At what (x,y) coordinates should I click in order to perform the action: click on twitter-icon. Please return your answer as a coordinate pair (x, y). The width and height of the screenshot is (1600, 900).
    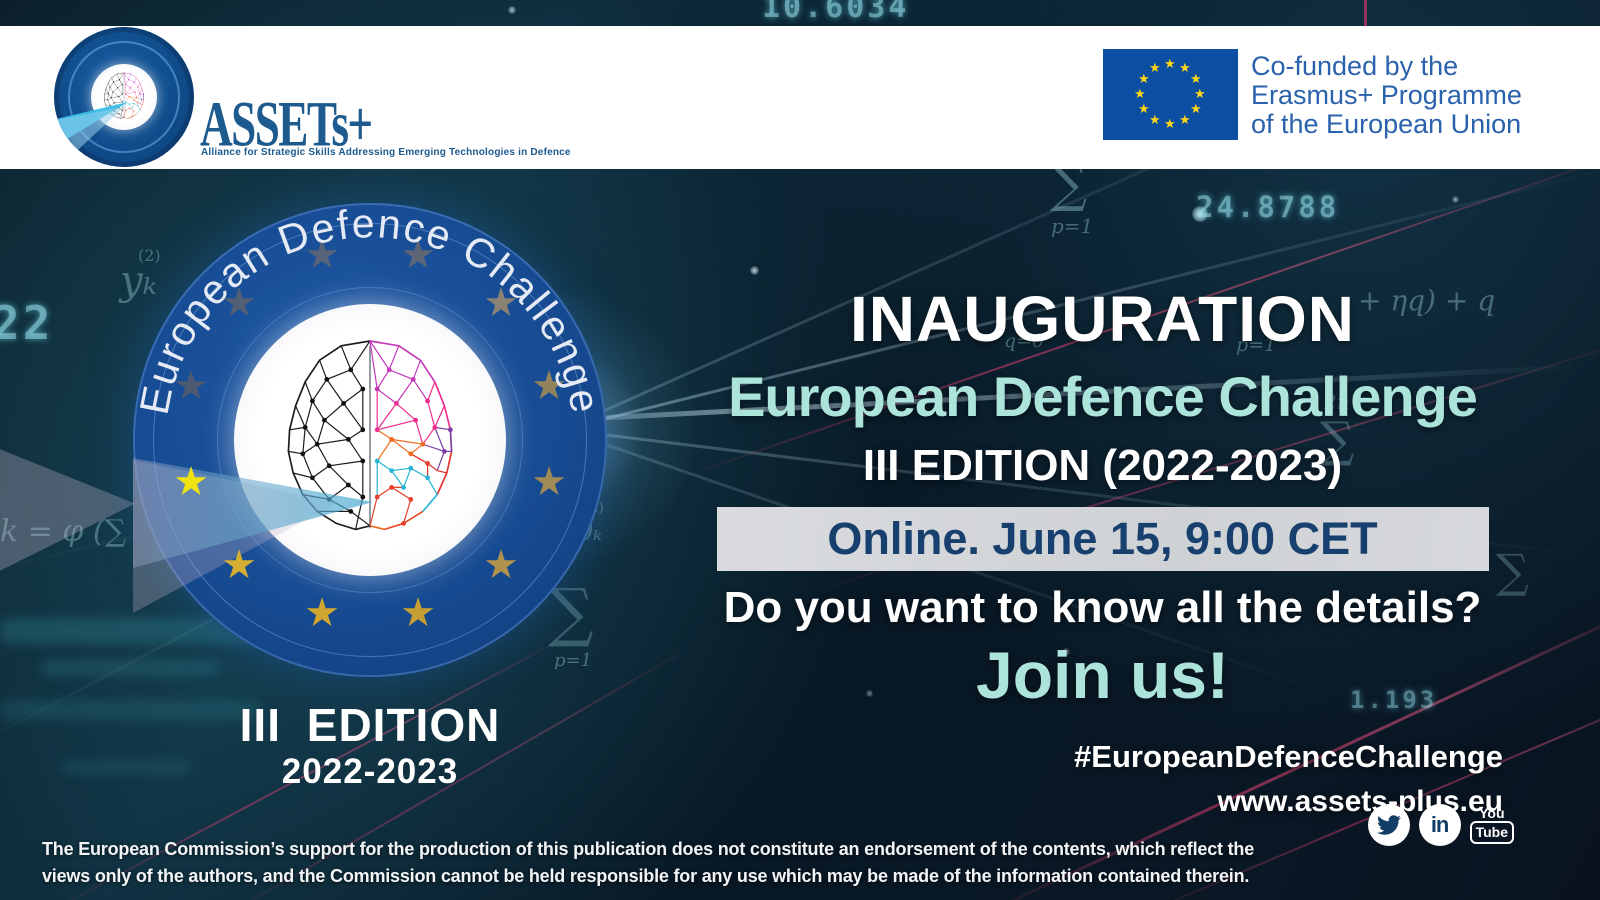
    Looking at the image, I should click on (1388, 825).